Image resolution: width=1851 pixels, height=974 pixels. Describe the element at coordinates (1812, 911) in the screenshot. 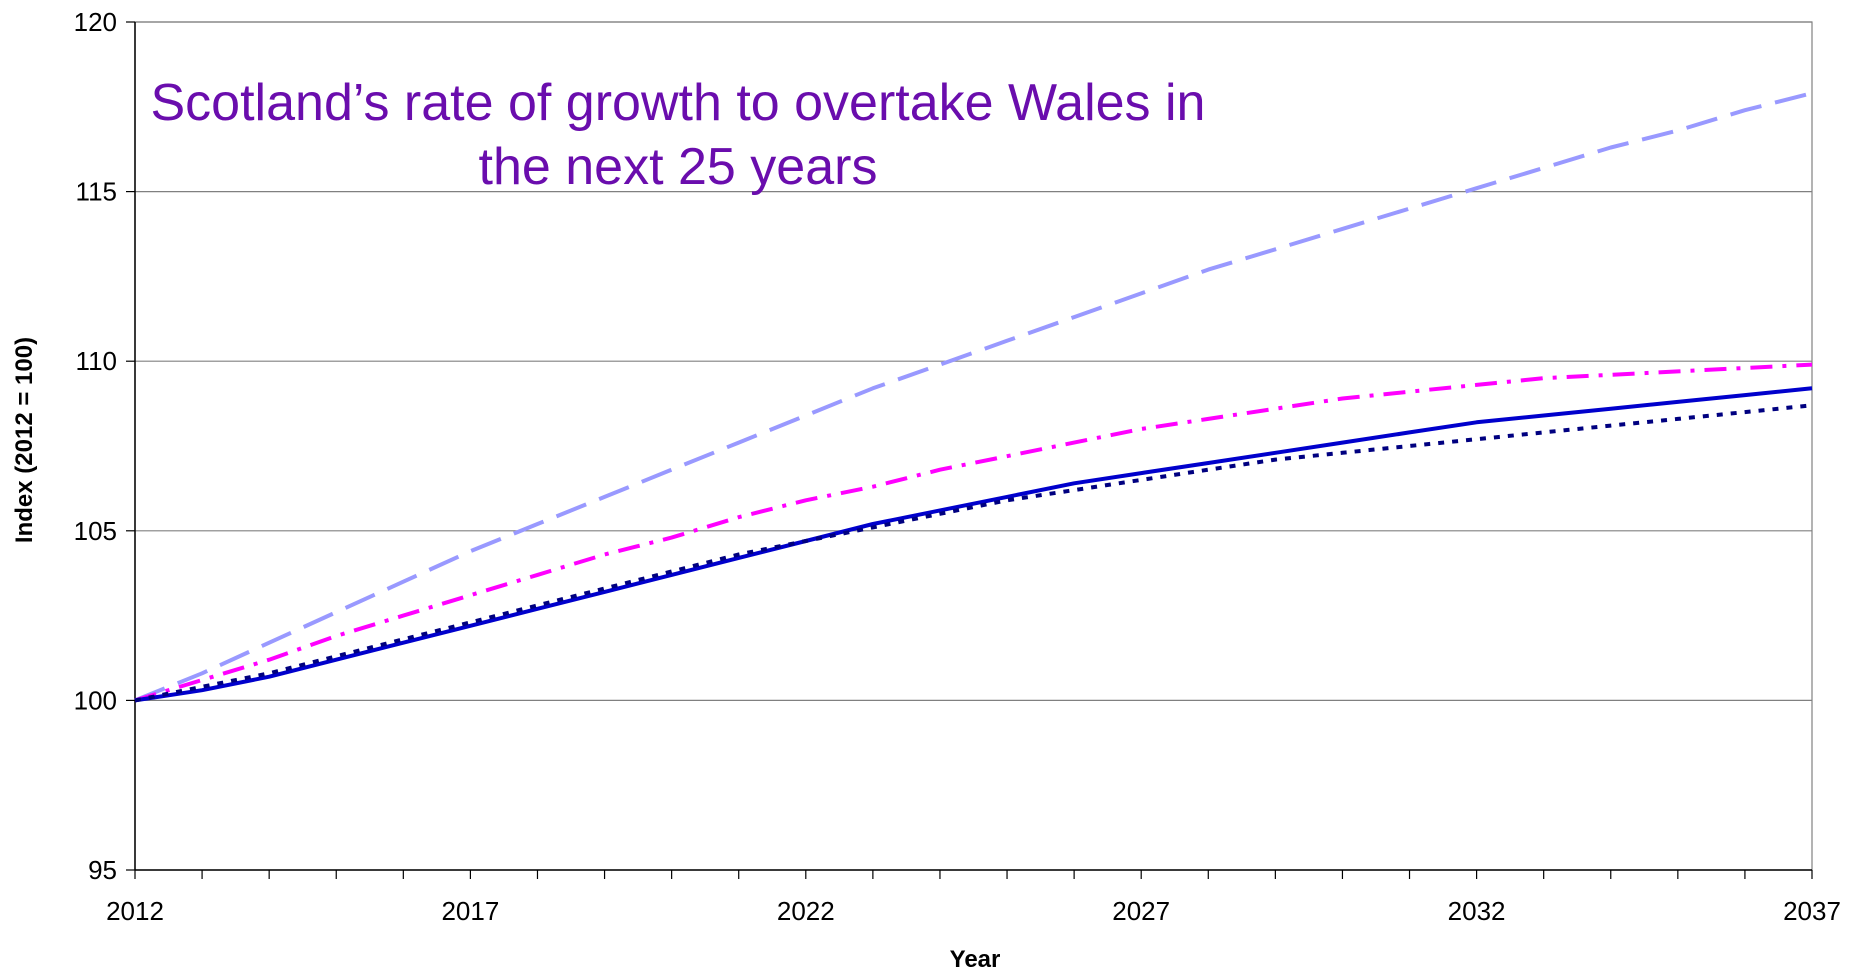

I see `x-tick-label-2037: 2037` at that location.